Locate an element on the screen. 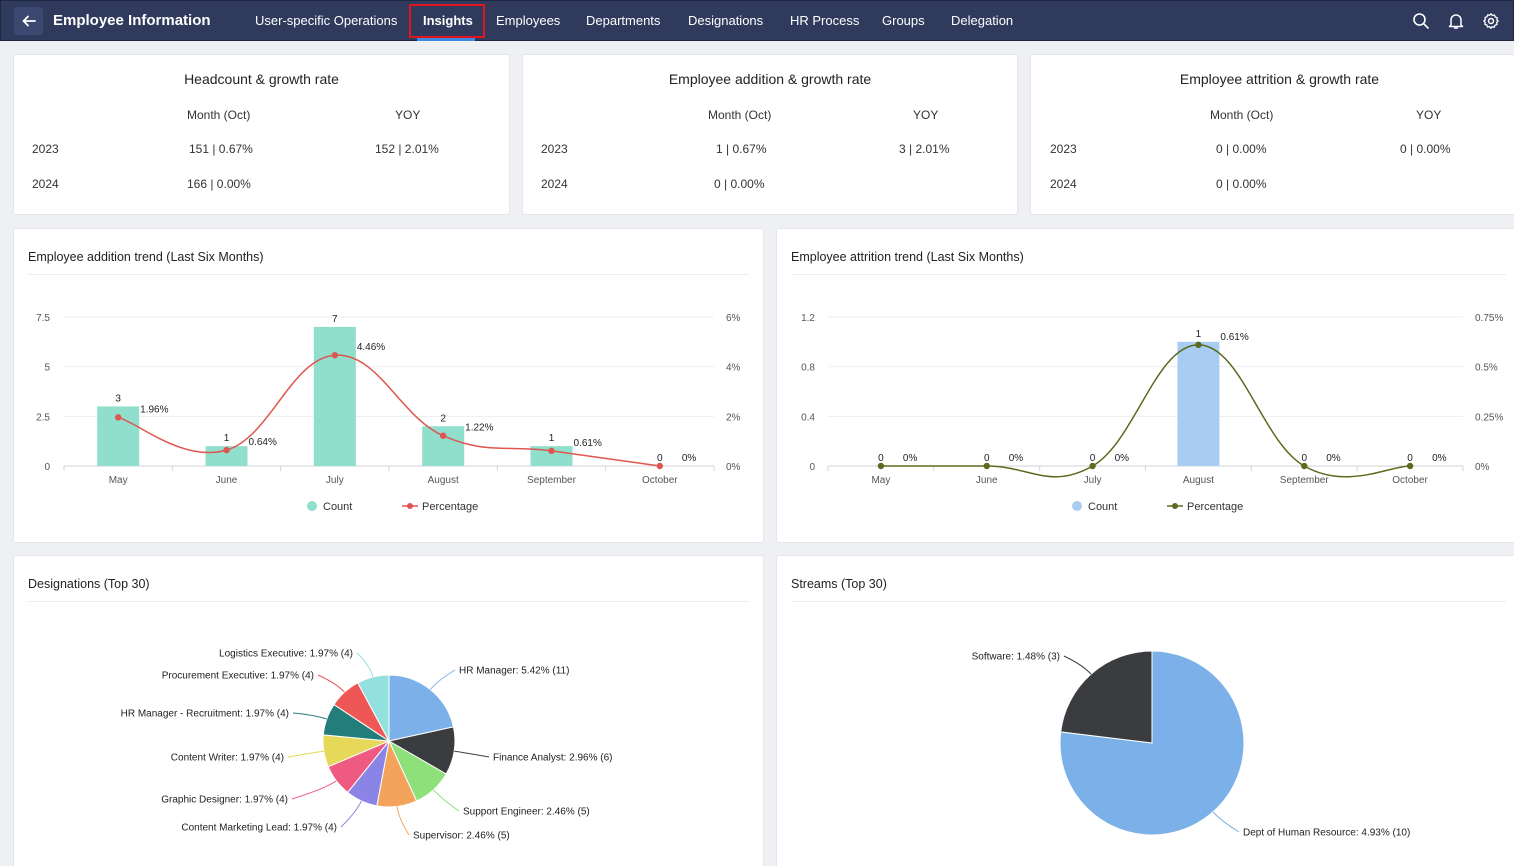 This screenshot has width=1514, height=866. percentage-line is located at coordinates (388, 410).